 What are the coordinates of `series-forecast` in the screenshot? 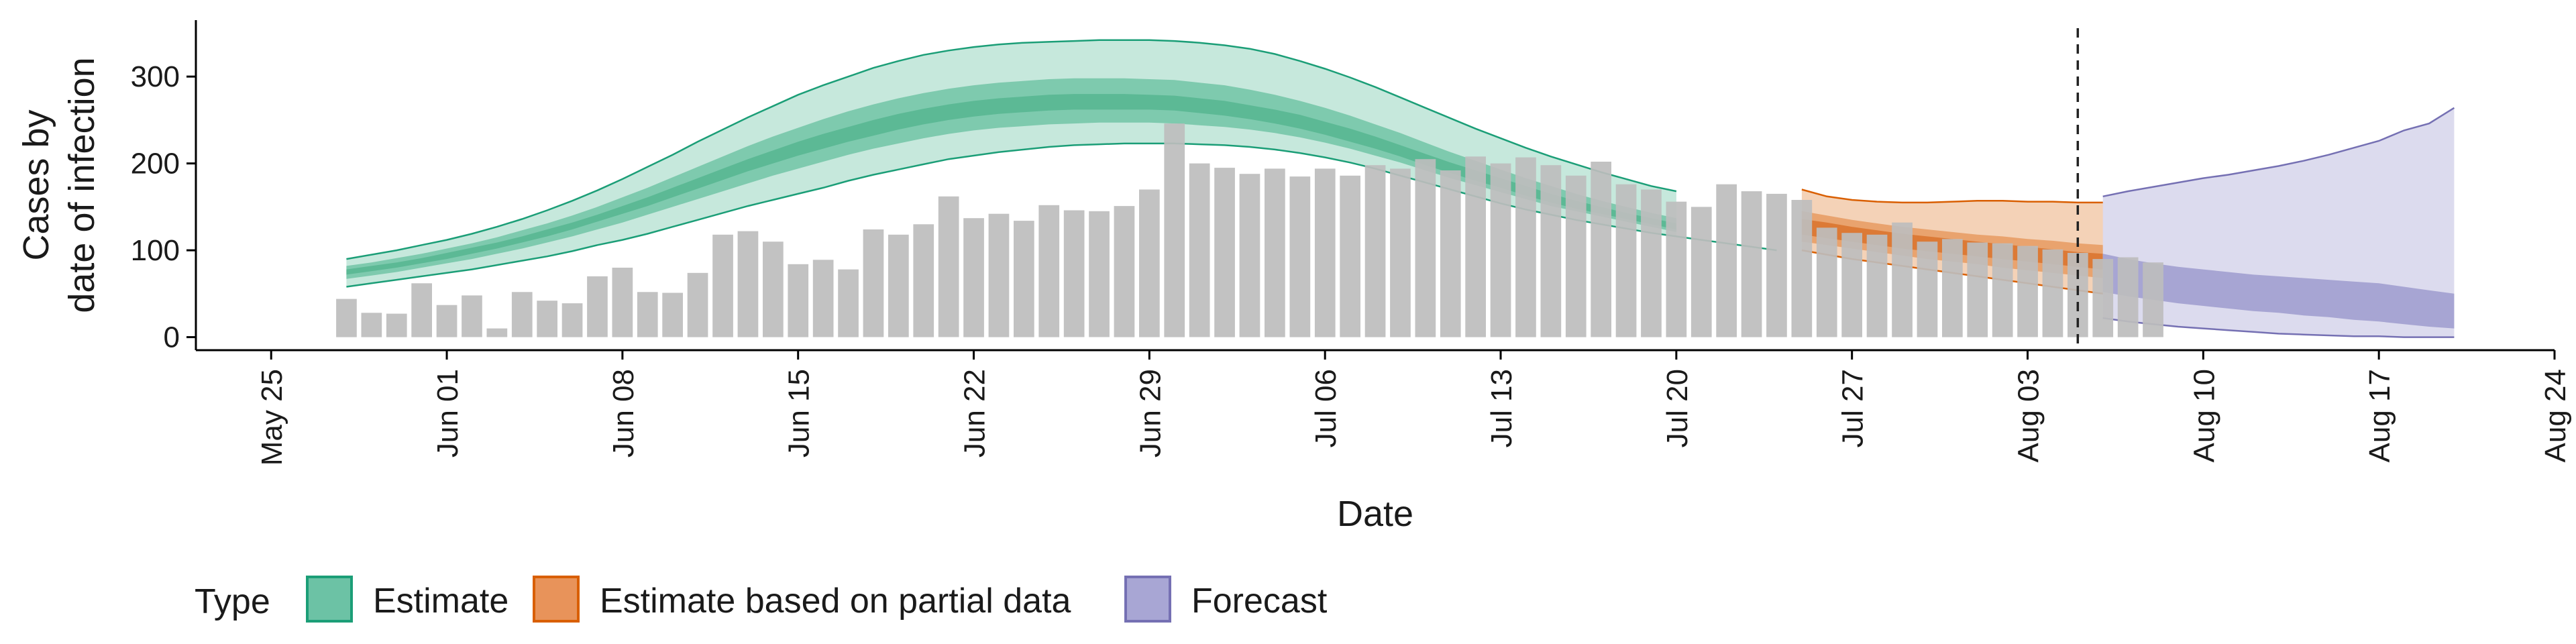 It's located at (2278, 222).